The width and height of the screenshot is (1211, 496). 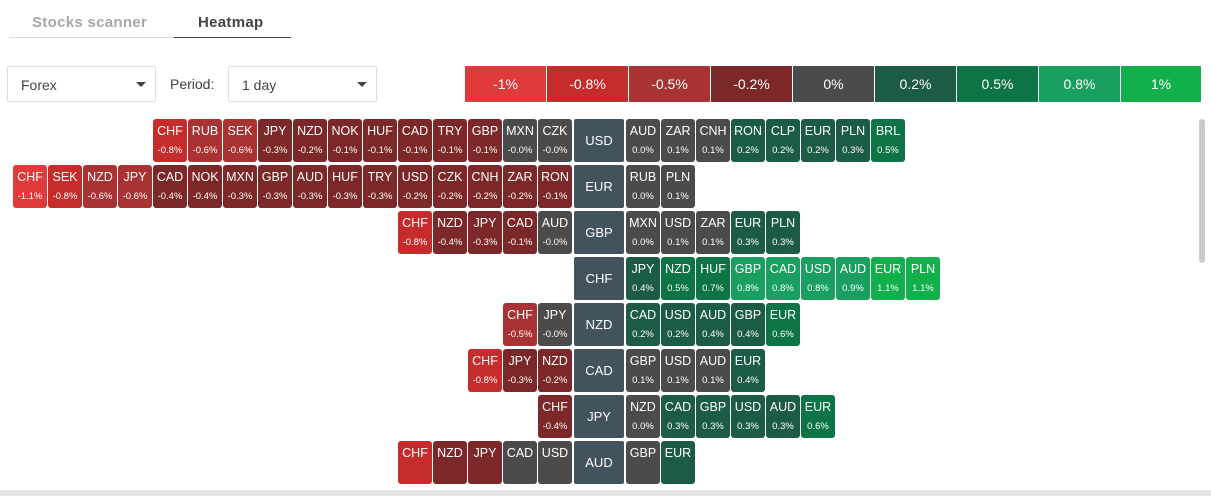 I want to click on heatmap-cell: RON -0.1%, so click(x=555, y=186).